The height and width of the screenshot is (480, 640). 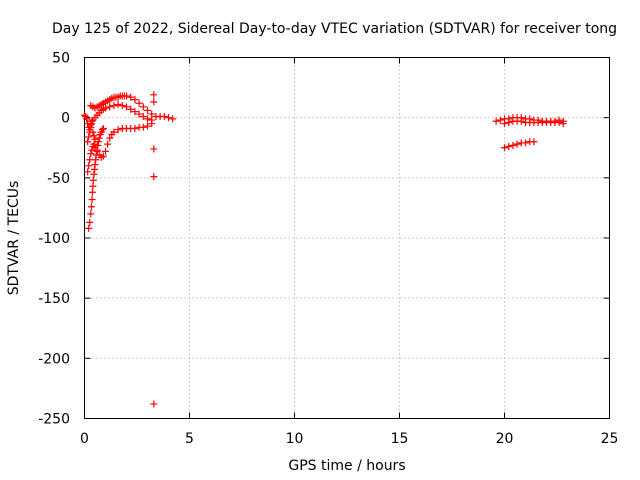 I want to click on y-tick-label: -150, so click(x=54, y=299).